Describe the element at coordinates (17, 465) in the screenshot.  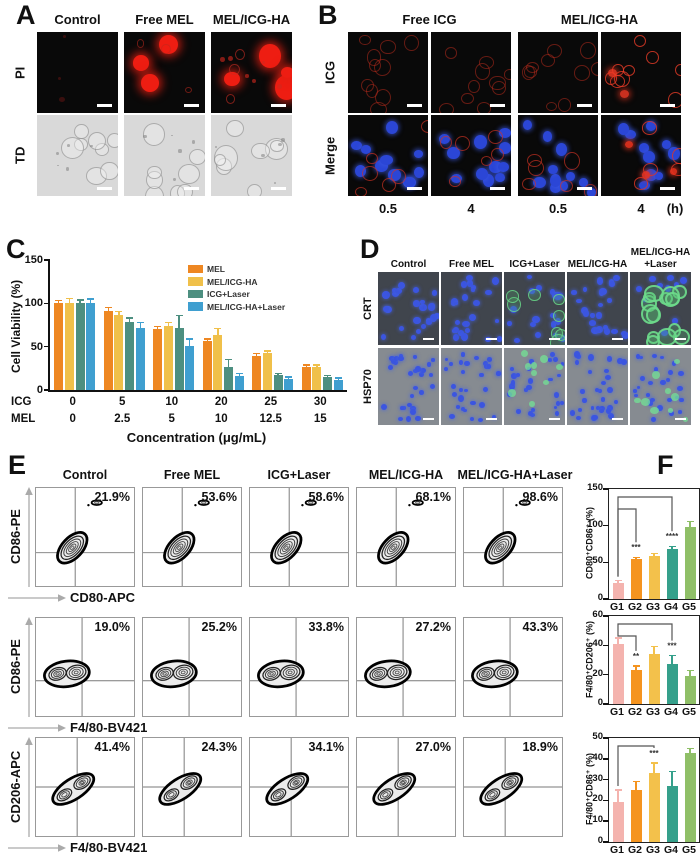
I see `panel-e-label: E` at that location.